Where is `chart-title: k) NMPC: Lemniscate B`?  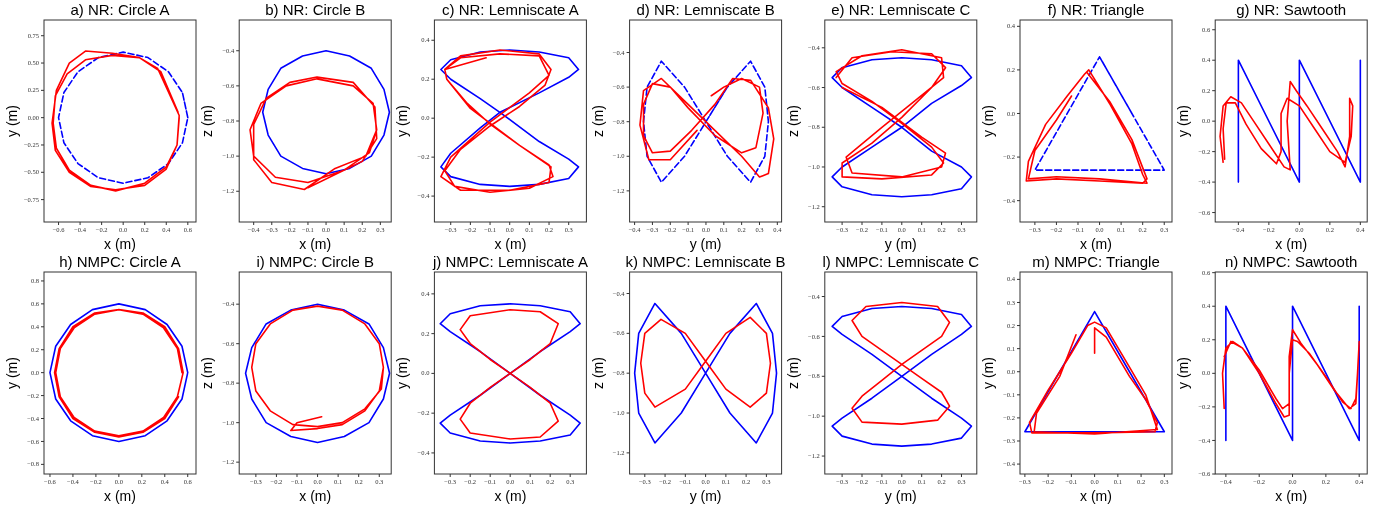
chart-title: k) NMPC: Lemniscate B is located at coordinates (705, 261).